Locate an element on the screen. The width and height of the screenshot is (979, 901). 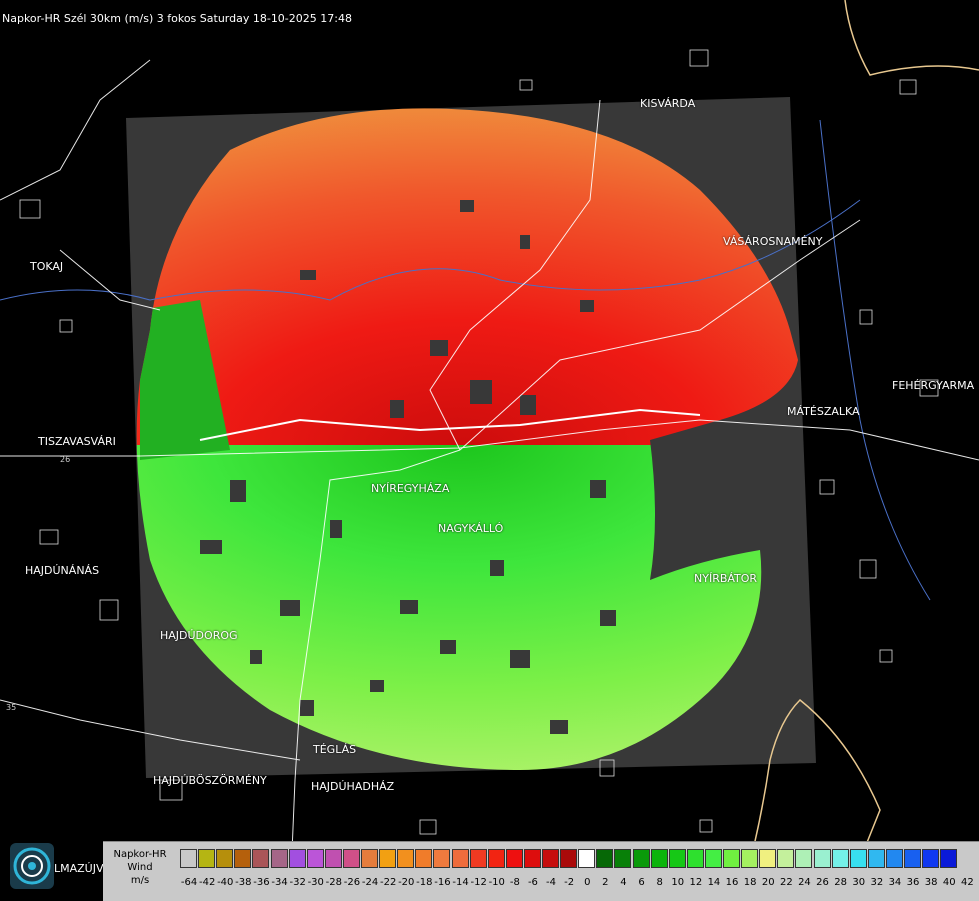
city-label-kisvarda: KISVÁRDA is located at coordinates (668, 103).